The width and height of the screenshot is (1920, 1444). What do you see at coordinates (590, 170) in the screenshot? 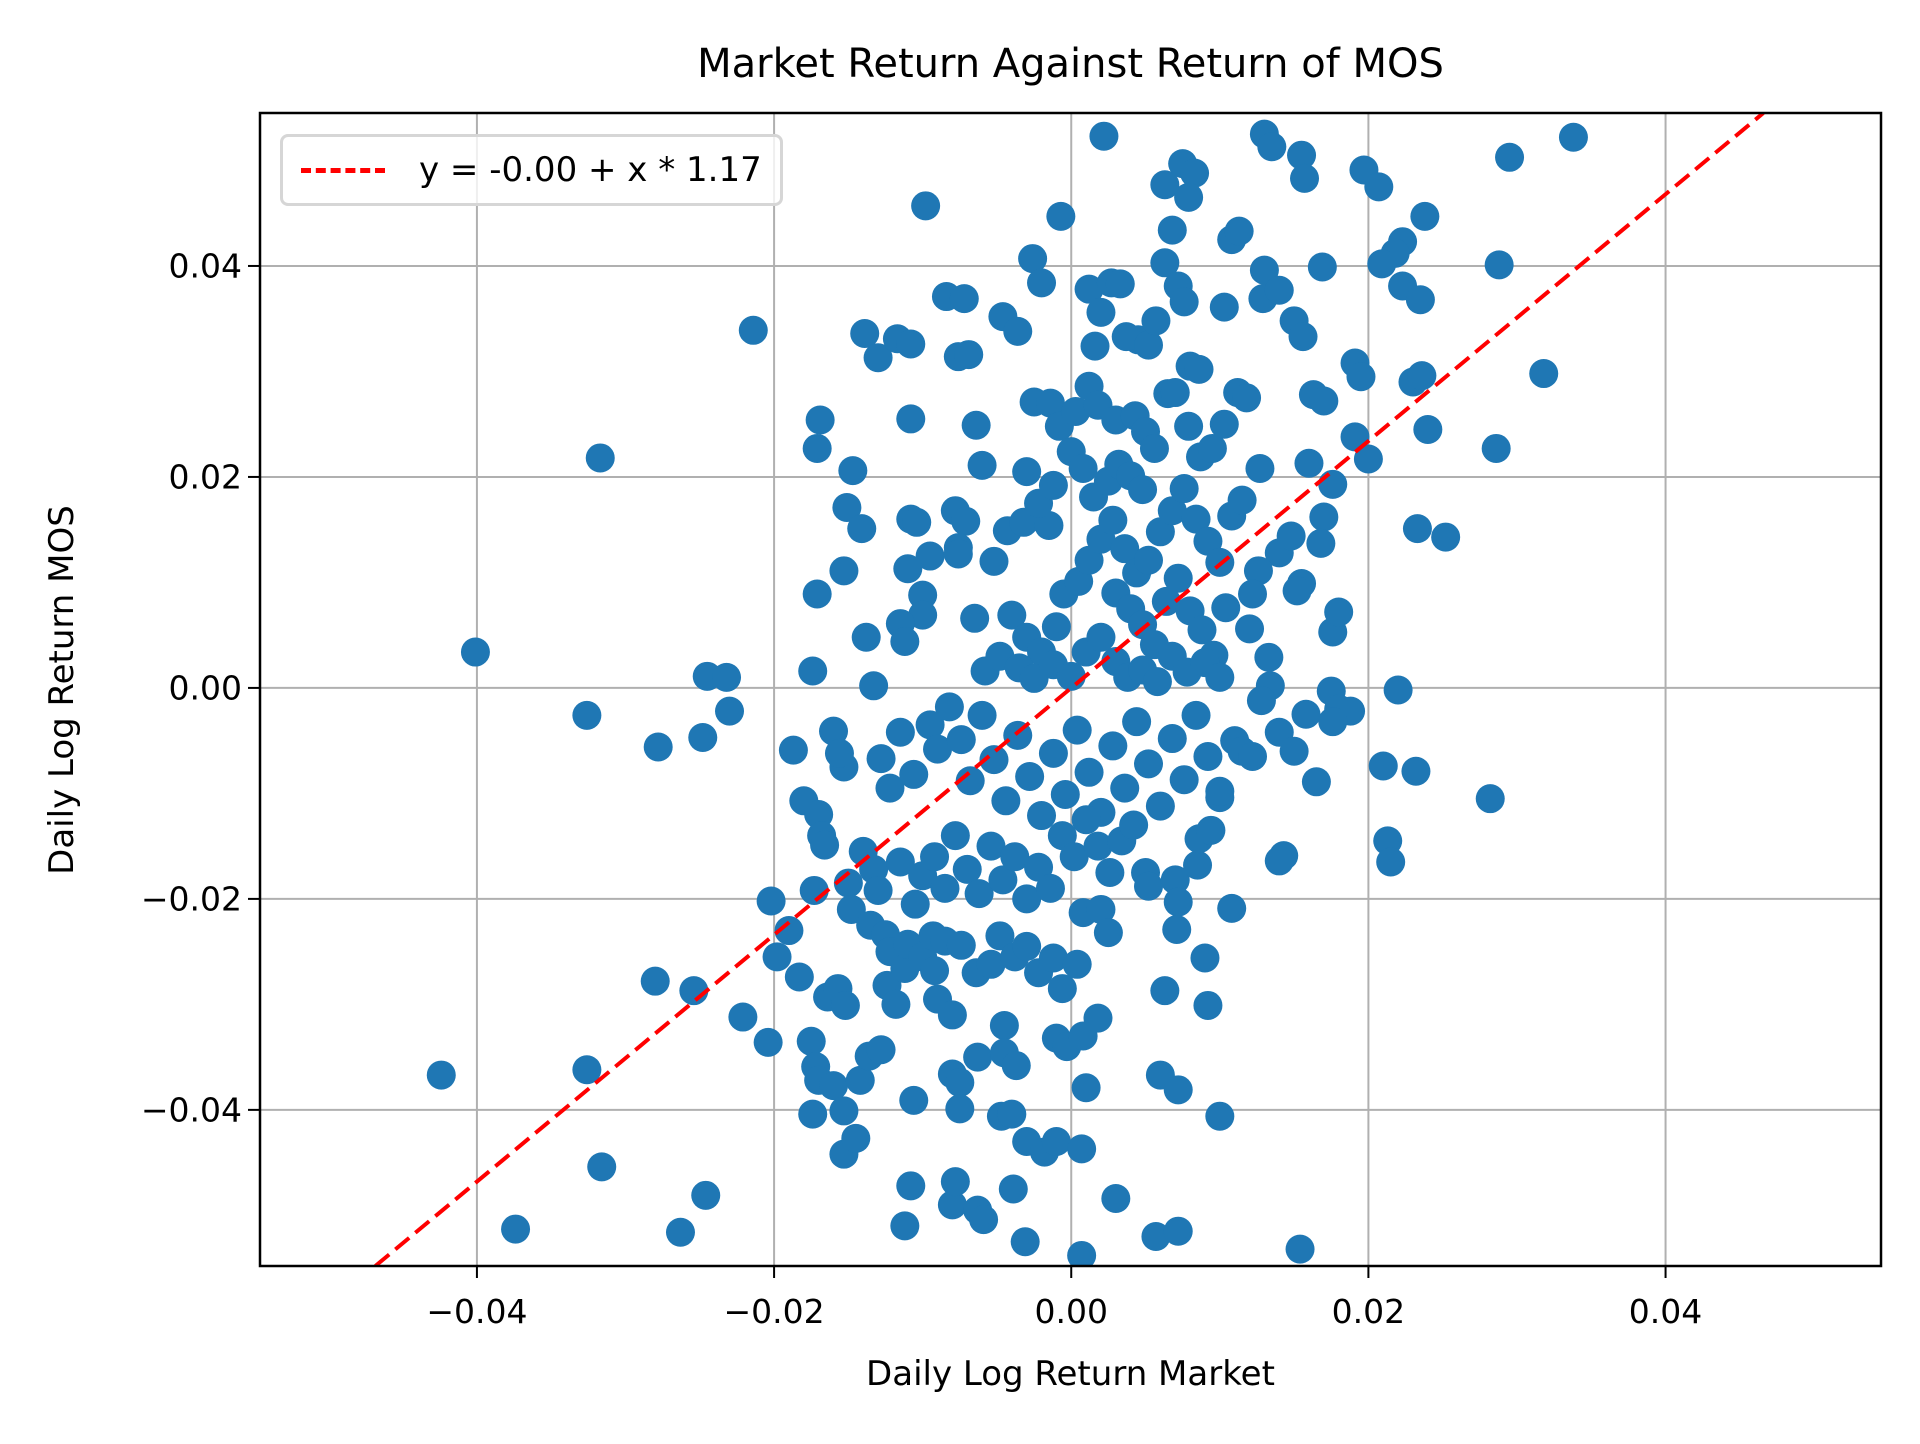
I see `legend-label: y = -0.00 + x * 1.17` at bounding box center [590, 170].